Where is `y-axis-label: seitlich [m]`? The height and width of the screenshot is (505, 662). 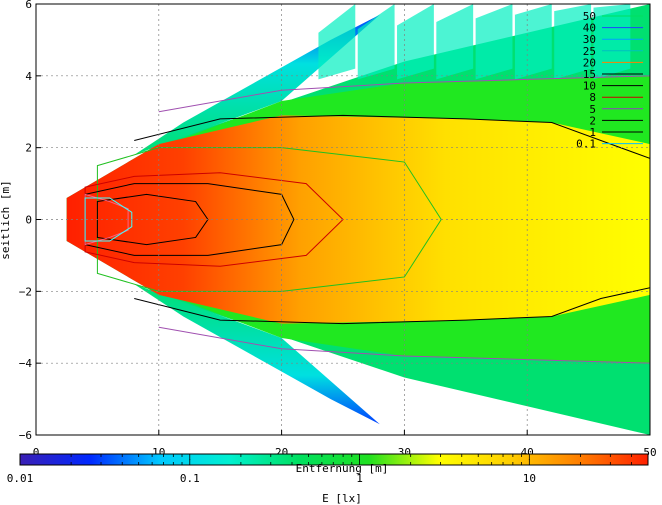
y-axis-label: seitlich [m] is located at coordinates (6, 219).